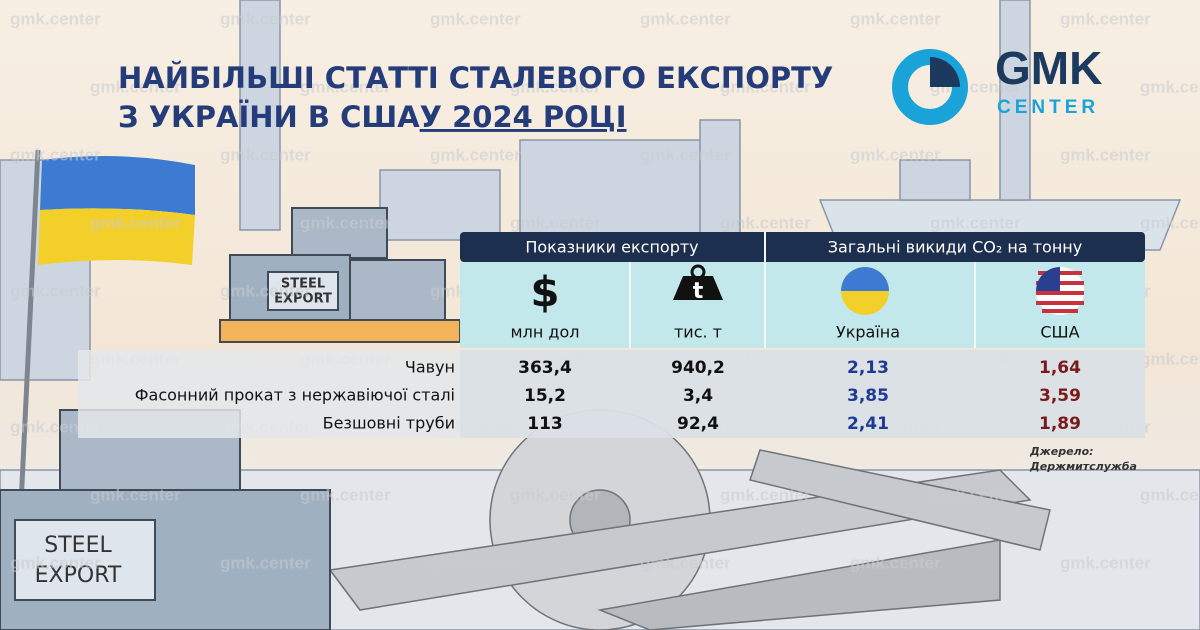 This screenshot has height=630, width=1200. Describe the element at coordinates (545, 368) in the screenshot. I see `cell: 363,4` at that location.